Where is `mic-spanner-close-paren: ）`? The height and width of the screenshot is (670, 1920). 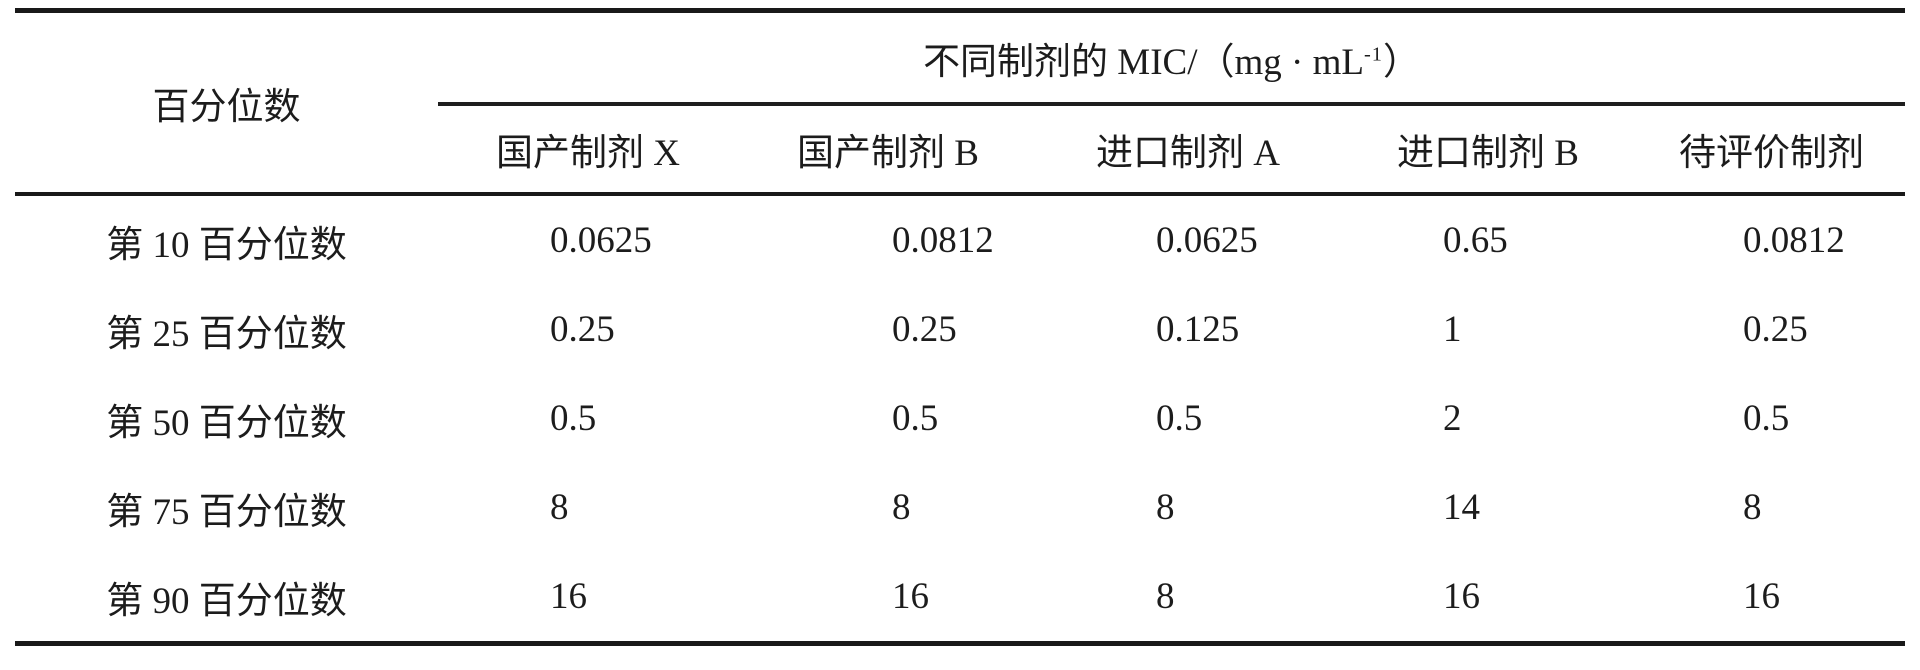 mic-spanner-close-paren: ） is located at coordinates (1401, 62).